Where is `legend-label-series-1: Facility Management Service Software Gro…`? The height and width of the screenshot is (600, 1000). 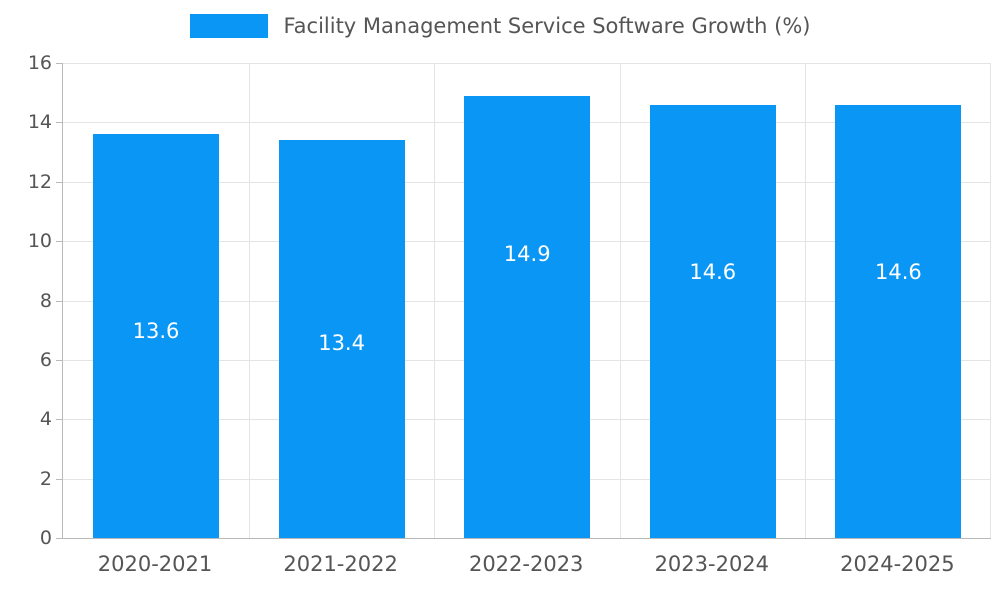
legend-label-series-1: Facility Management Service Software Gro… is located at coordinates (547, 26).